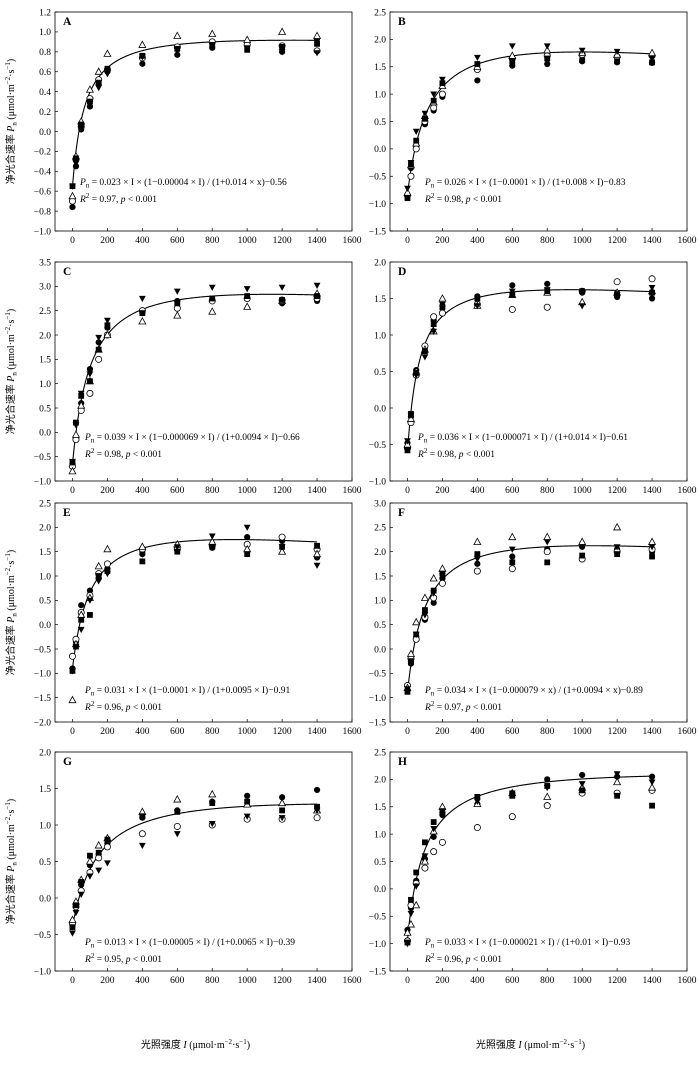 The width and height of the screenshot is (700, 1069). I want to click on r2-value: = 0.95,, so click(109, 960).